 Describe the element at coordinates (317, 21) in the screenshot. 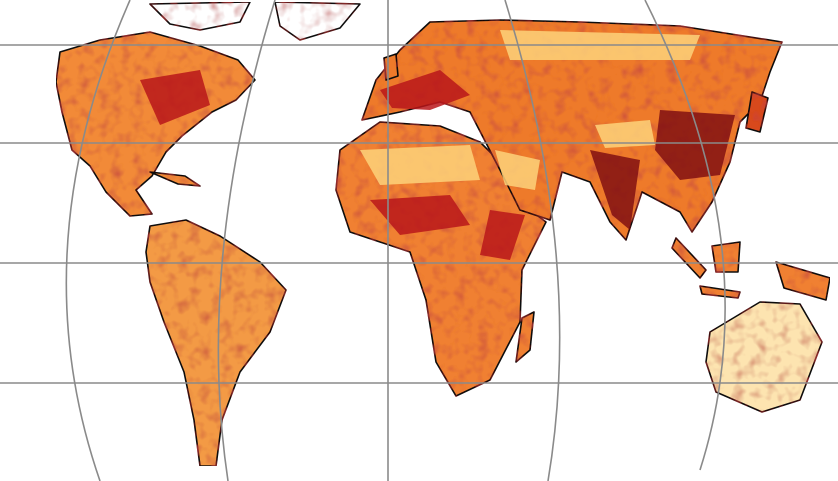

I see `greenland` at that location.